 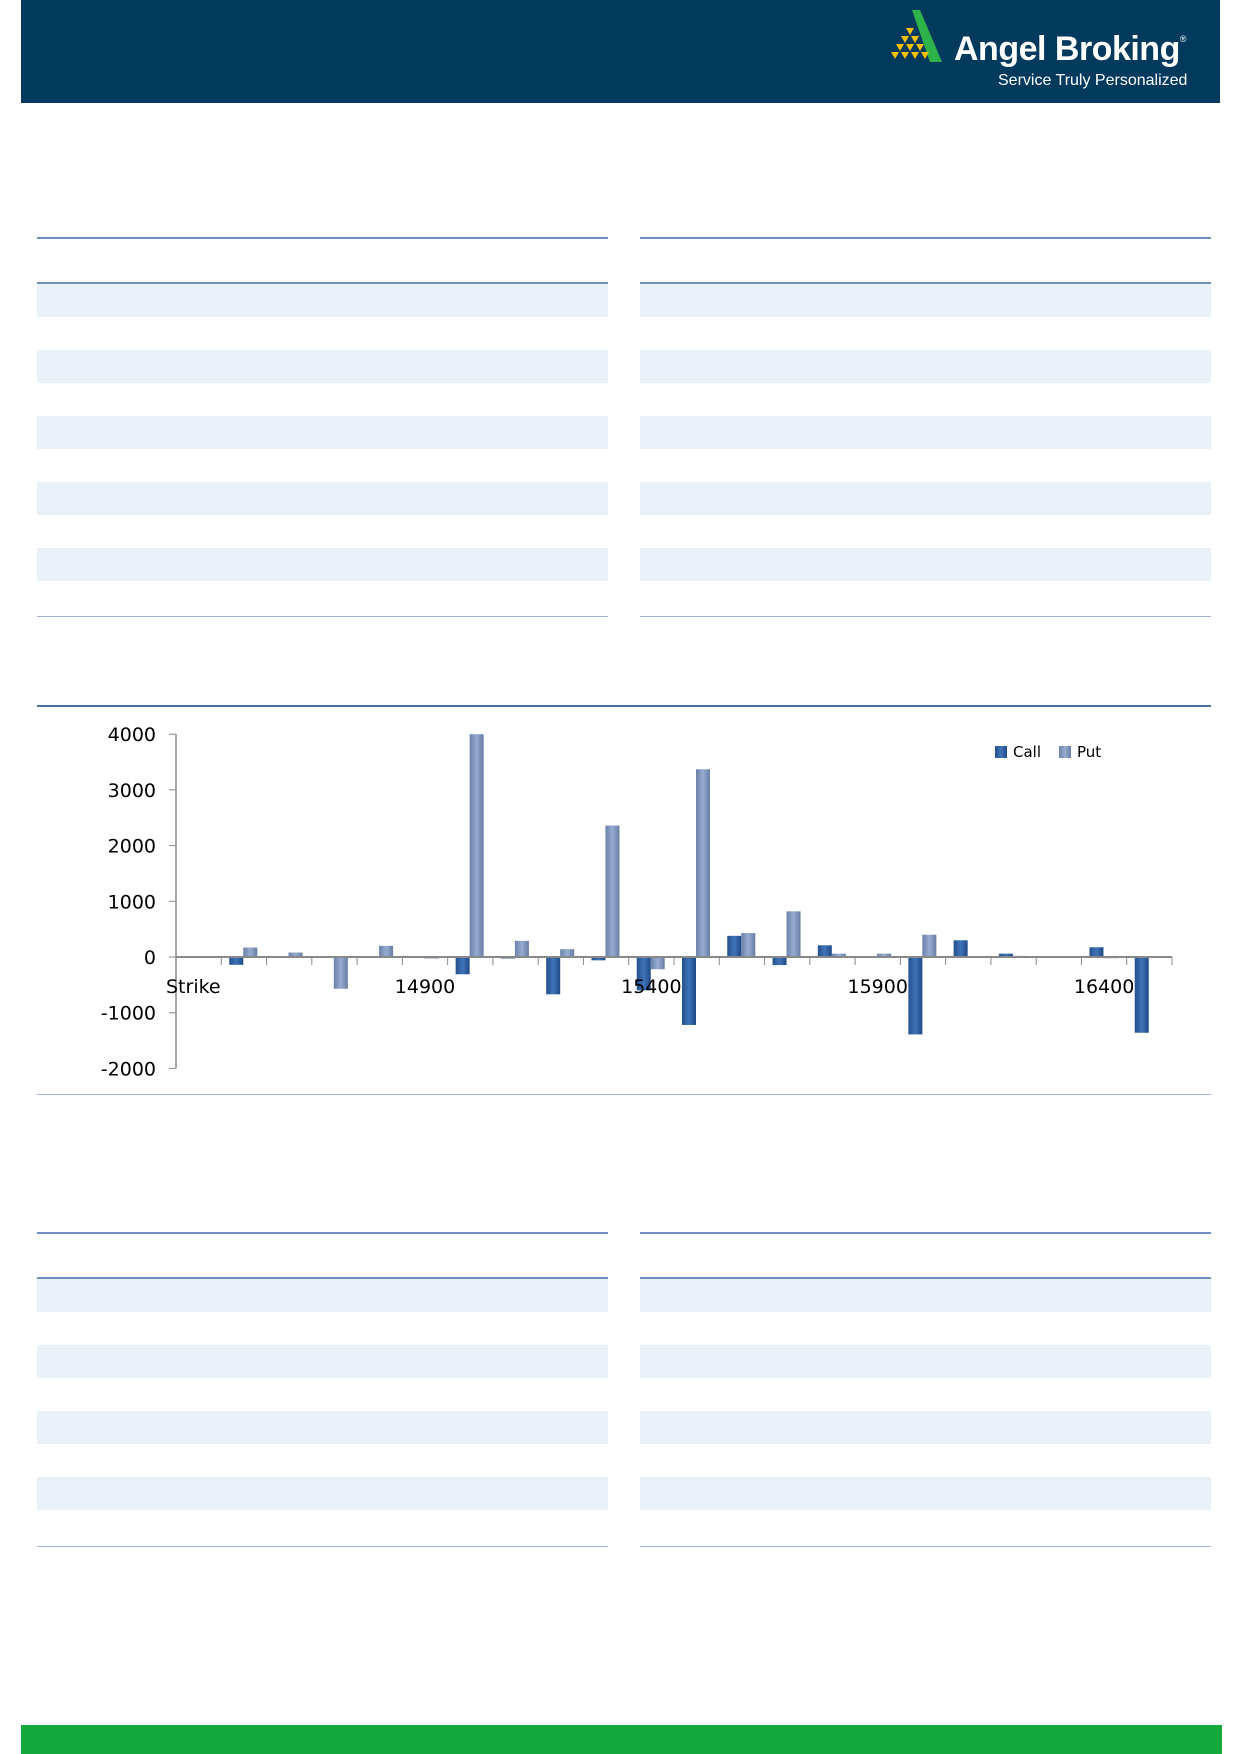 What do you see at coordinates (1183, 39) in the screenshot?
I see `registered-mark: ®` at bounding box center [1183, 39].